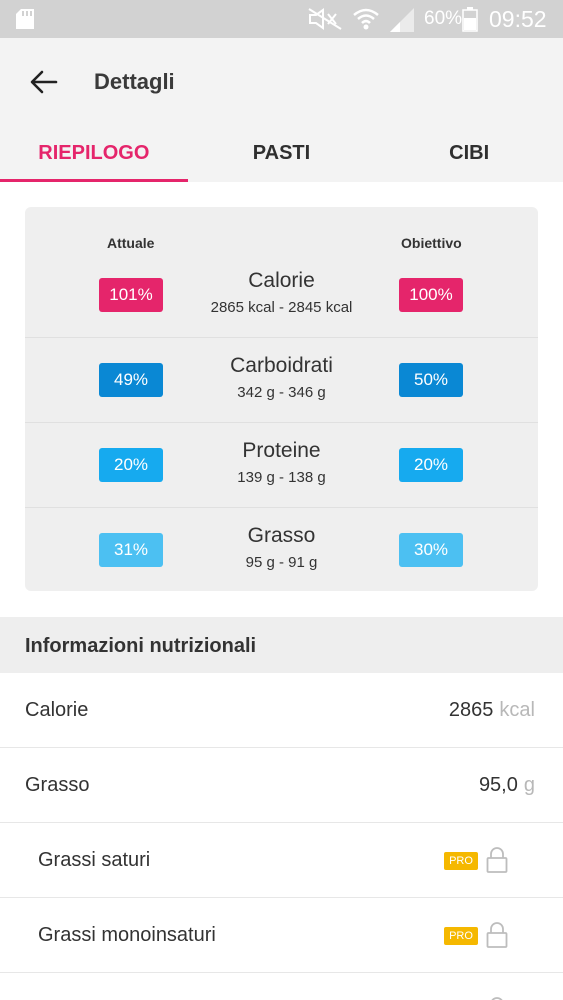  I want to click on tab-bar: RIEPILOGO PASTI CIBI, so click(281, 154).